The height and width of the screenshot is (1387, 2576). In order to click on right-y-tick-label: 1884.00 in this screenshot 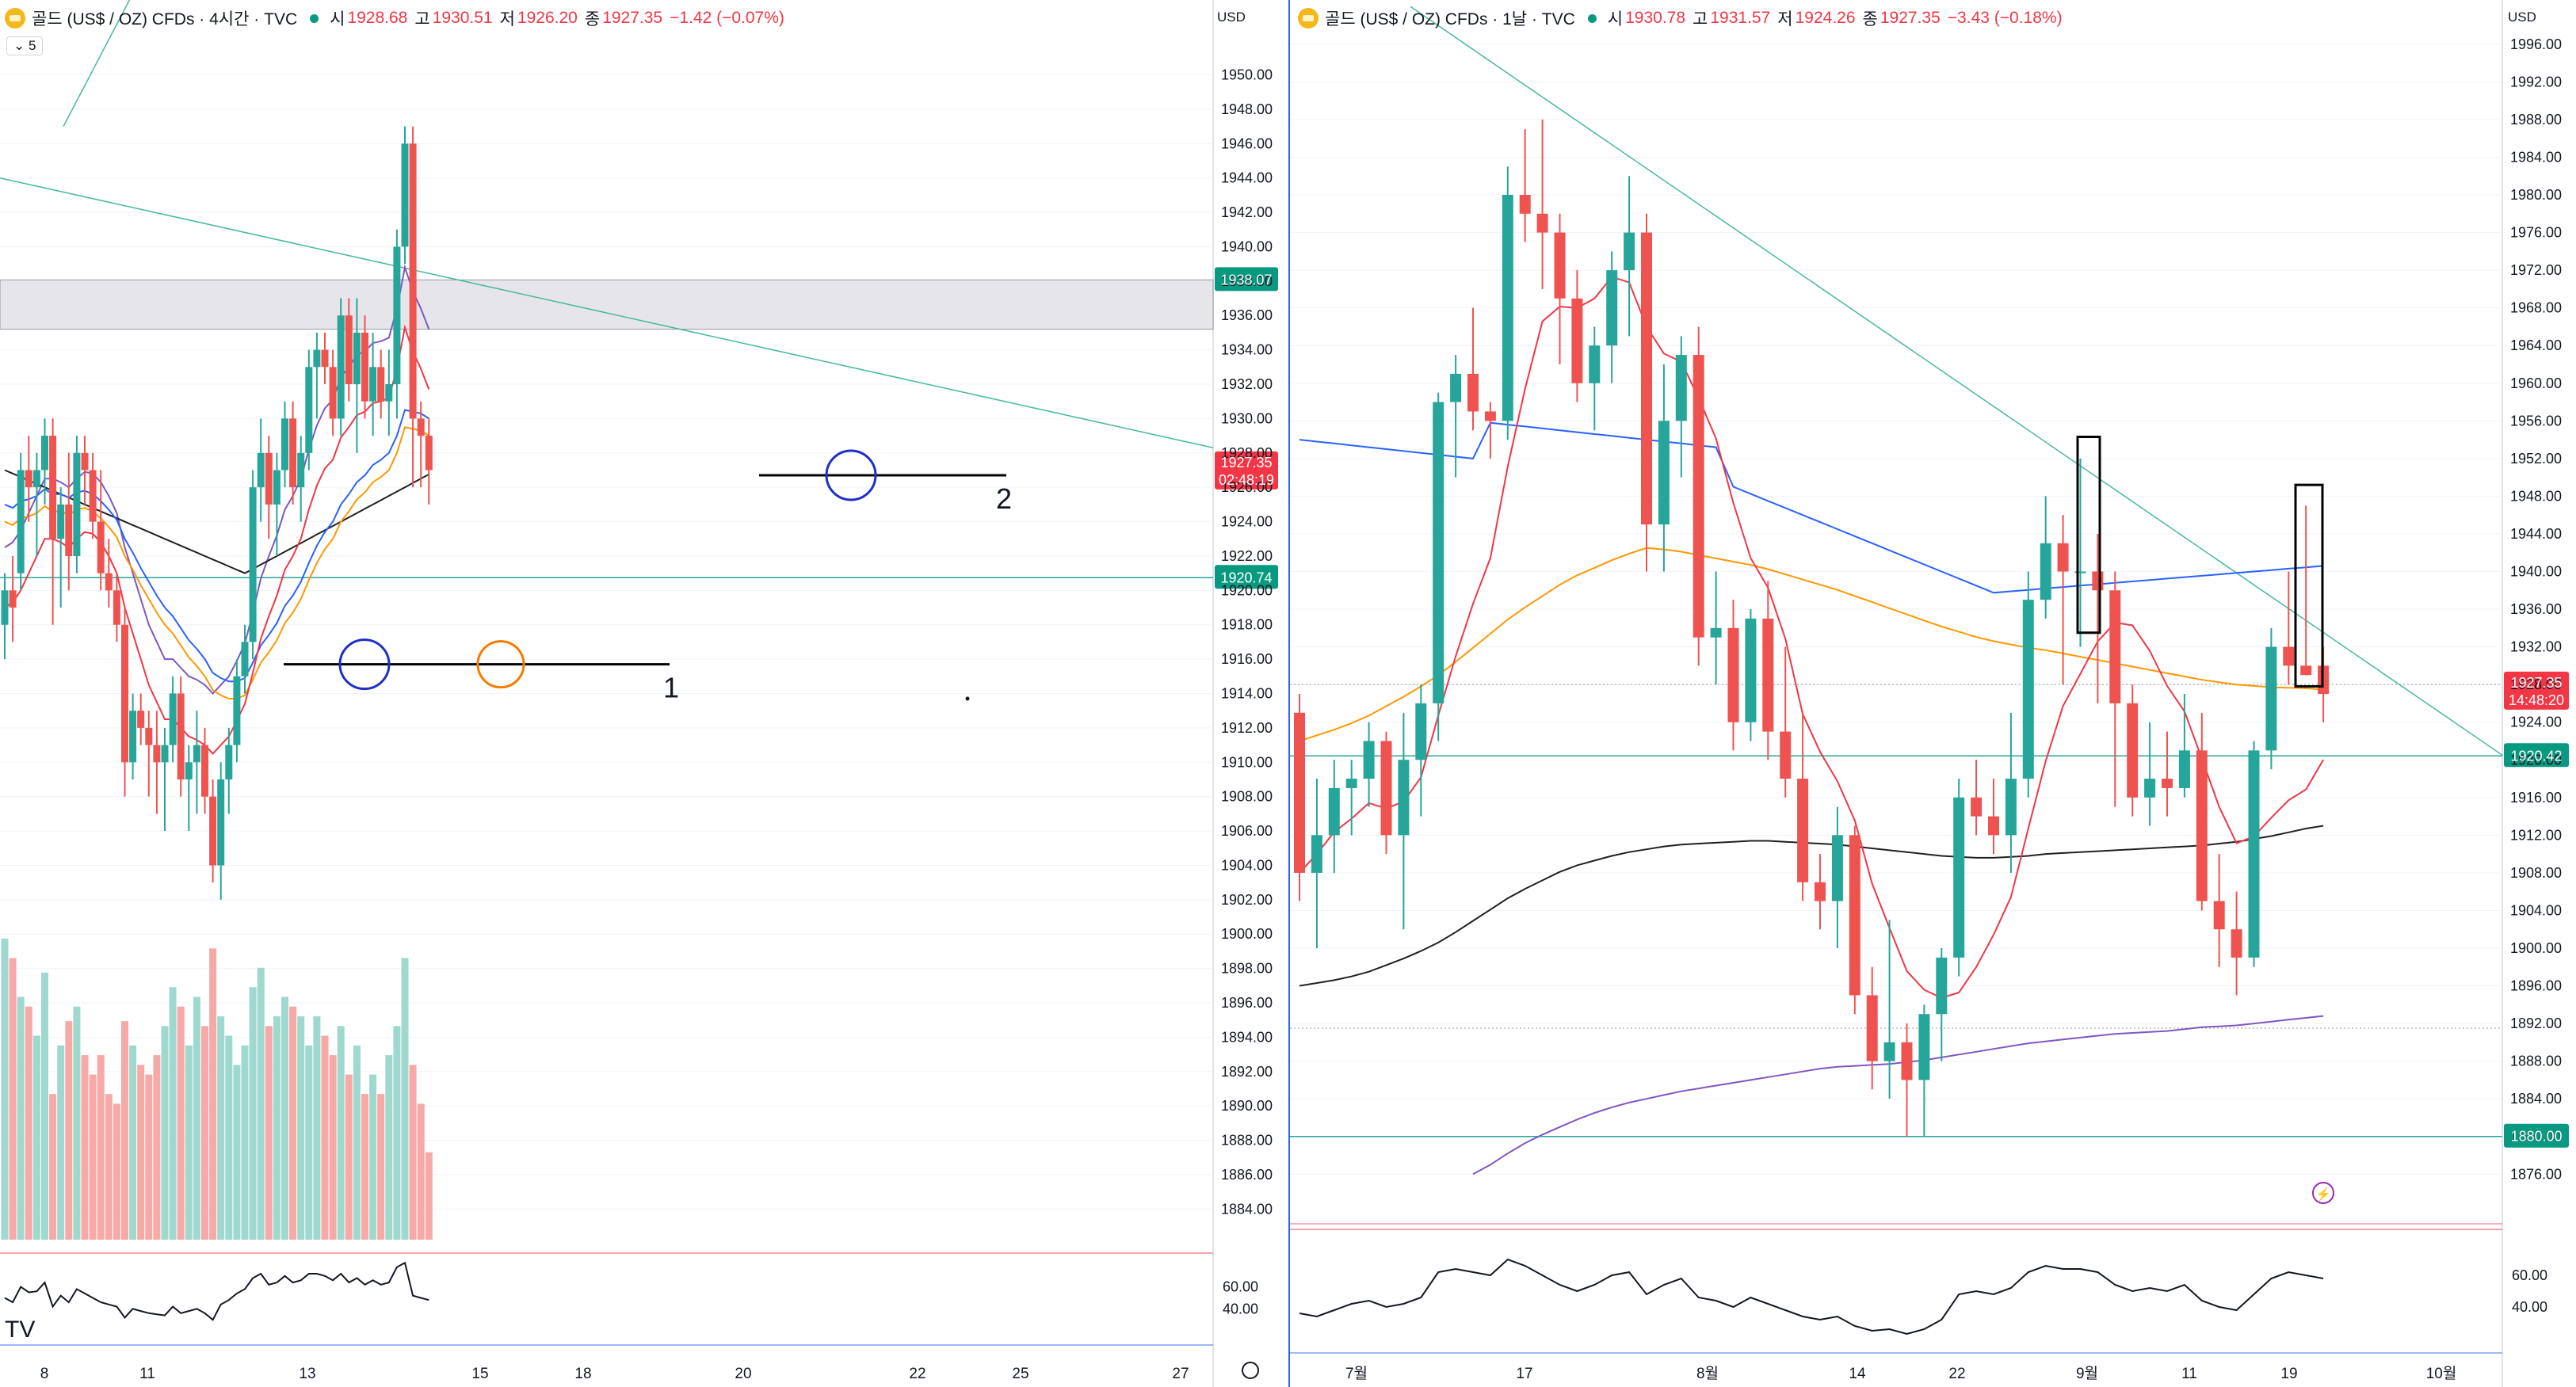, I will do `click(2536, 1099)`.